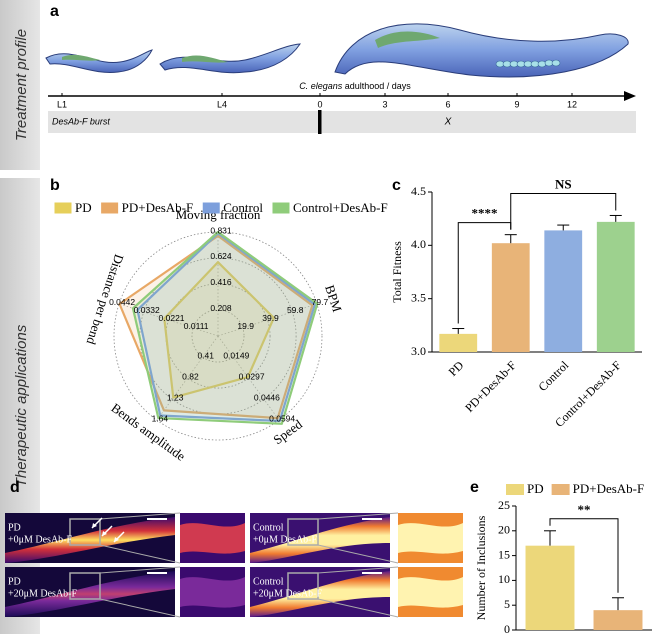 This screenshot has height=634, width=660. I want to click on side-label: Therapeutic applications, so click(21, 405).